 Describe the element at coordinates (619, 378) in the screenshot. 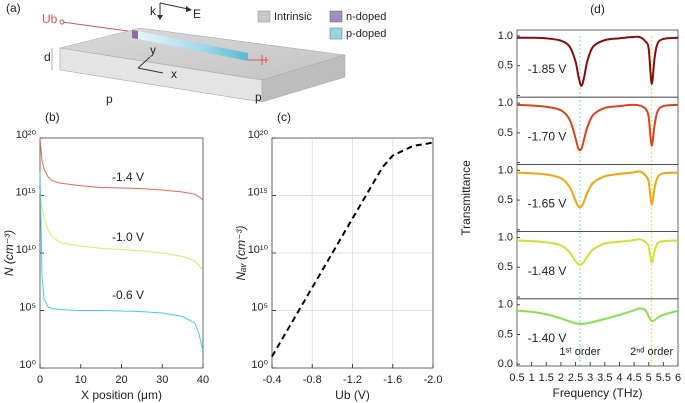

I see `x-tick-label: 4` at that location.